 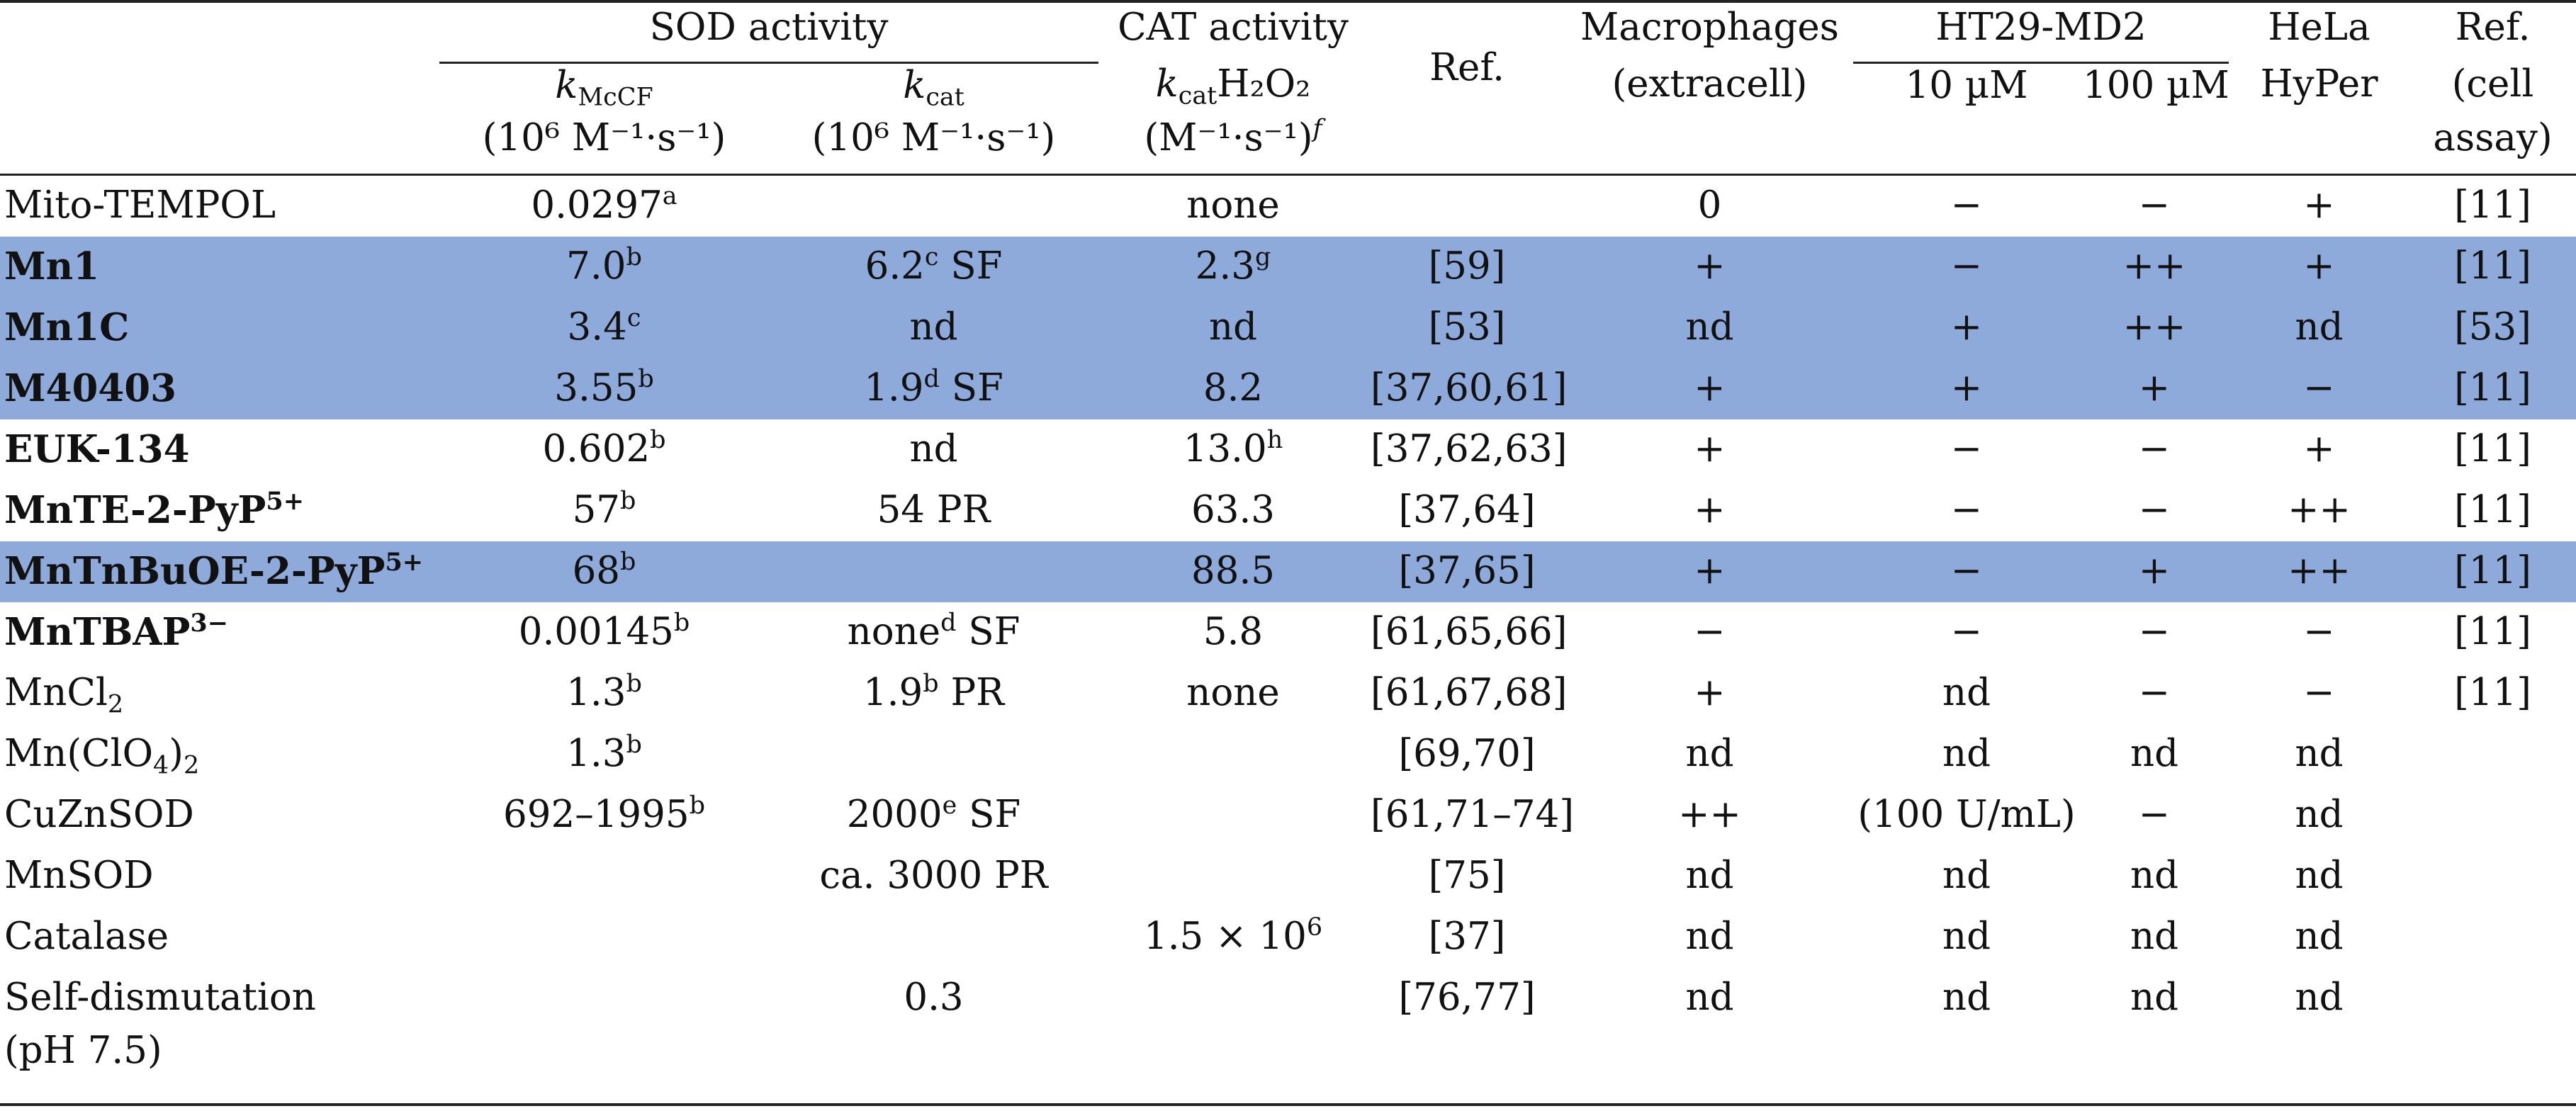 What do you see at coordinates (1233, 448) in the screenshot?
I see `cat-value: 13.0h` at bounding box center [1233, 448].